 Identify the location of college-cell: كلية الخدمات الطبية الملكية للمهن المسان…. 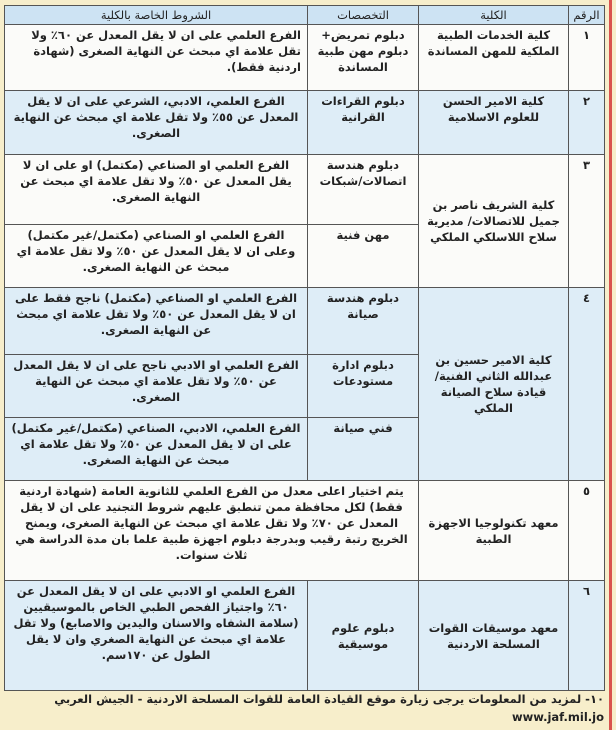
(493, 57).